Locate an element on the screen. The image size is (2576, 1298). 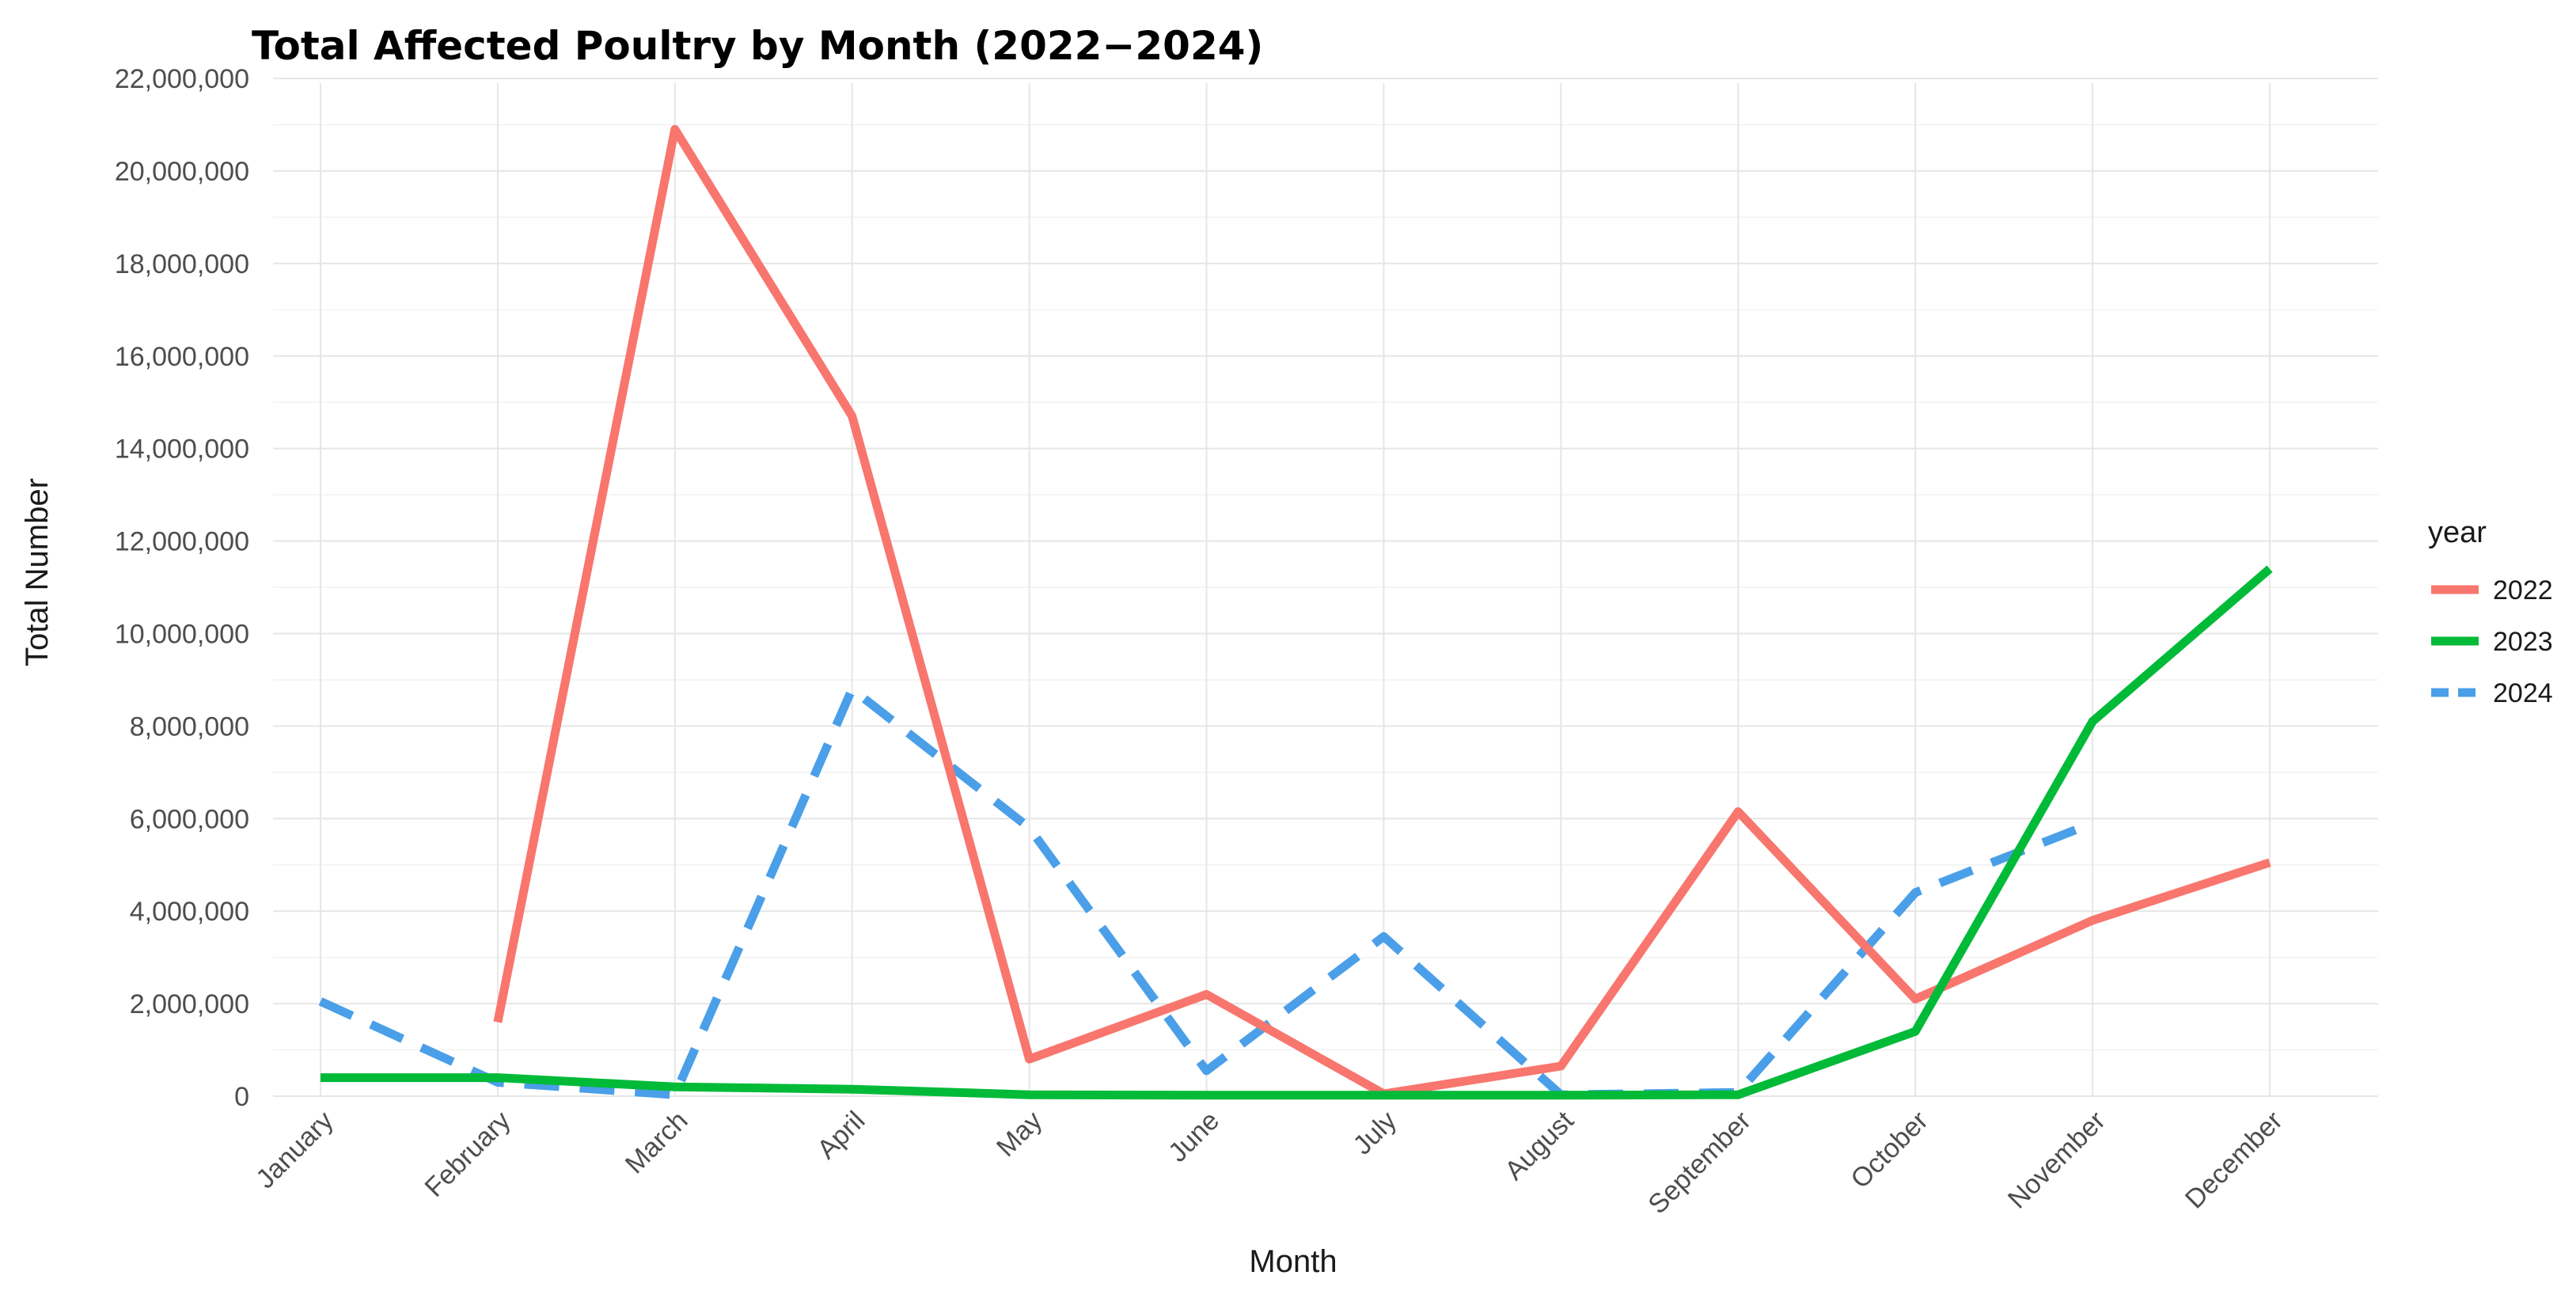
legend-title: year is located at coordinates (2457, 532).